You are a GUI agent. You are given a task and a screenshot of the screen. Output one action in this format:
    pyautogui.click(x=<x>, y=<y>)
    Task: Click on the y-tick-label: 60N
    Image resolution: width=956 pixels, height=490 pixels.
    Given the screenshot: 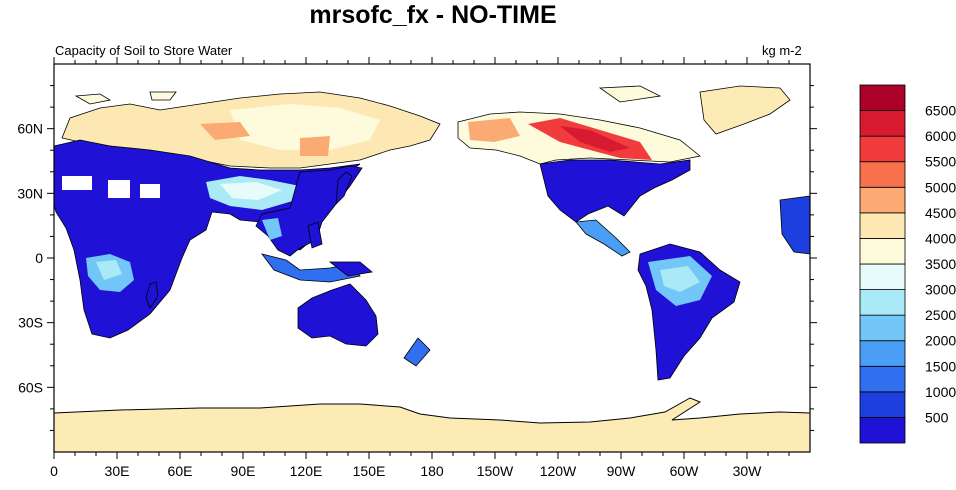 What is the action you would take?
    pyautogui.click(x=30, y=129)
    